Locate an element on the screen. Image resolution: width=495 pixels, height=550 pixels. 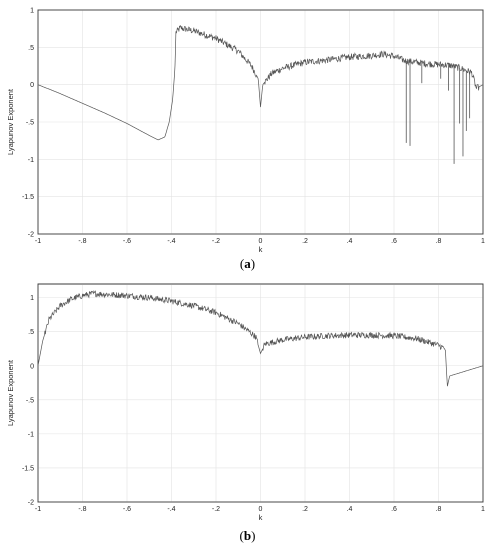
caption-b-letter: b is located at coordinates (247, 535).